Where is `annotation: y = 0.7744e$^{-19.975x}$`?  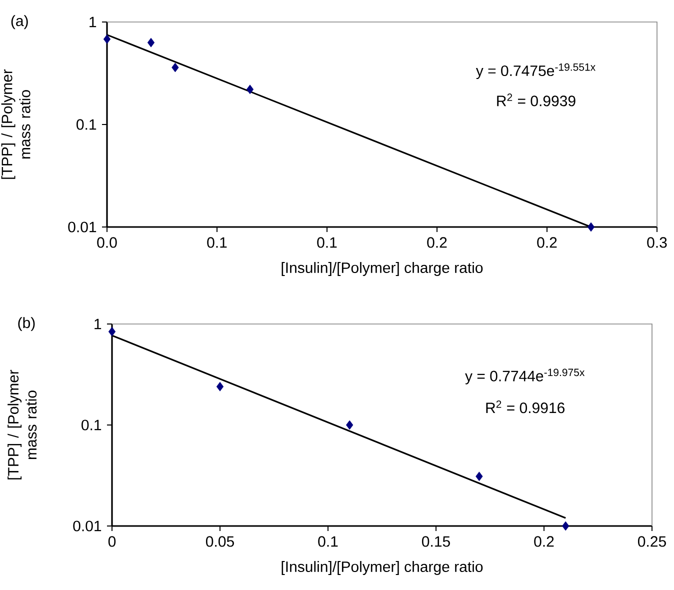 annotation: y = 0.7744e$^{-19.975x}$ is located at coordinates (525, 376).